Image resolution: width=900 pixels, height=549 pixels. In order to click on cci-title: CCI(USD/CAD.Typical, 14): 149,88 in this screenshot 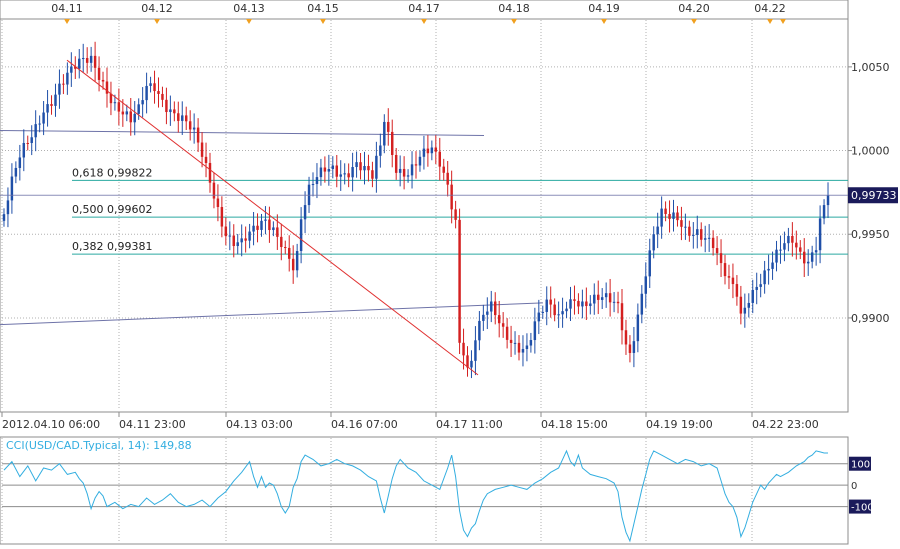, I will do `click(99, 445)`.